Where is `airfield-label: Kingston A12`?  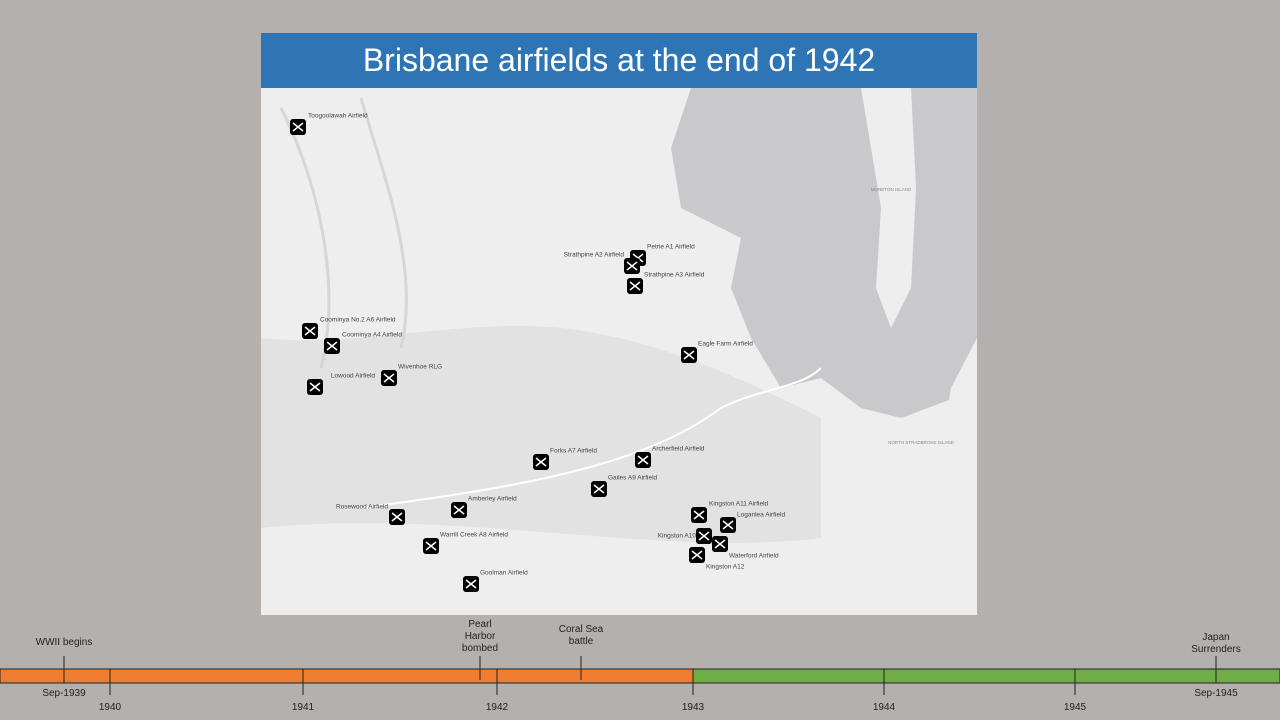 airfield-label: Kingston A12 is located at coordinates (725, 567).